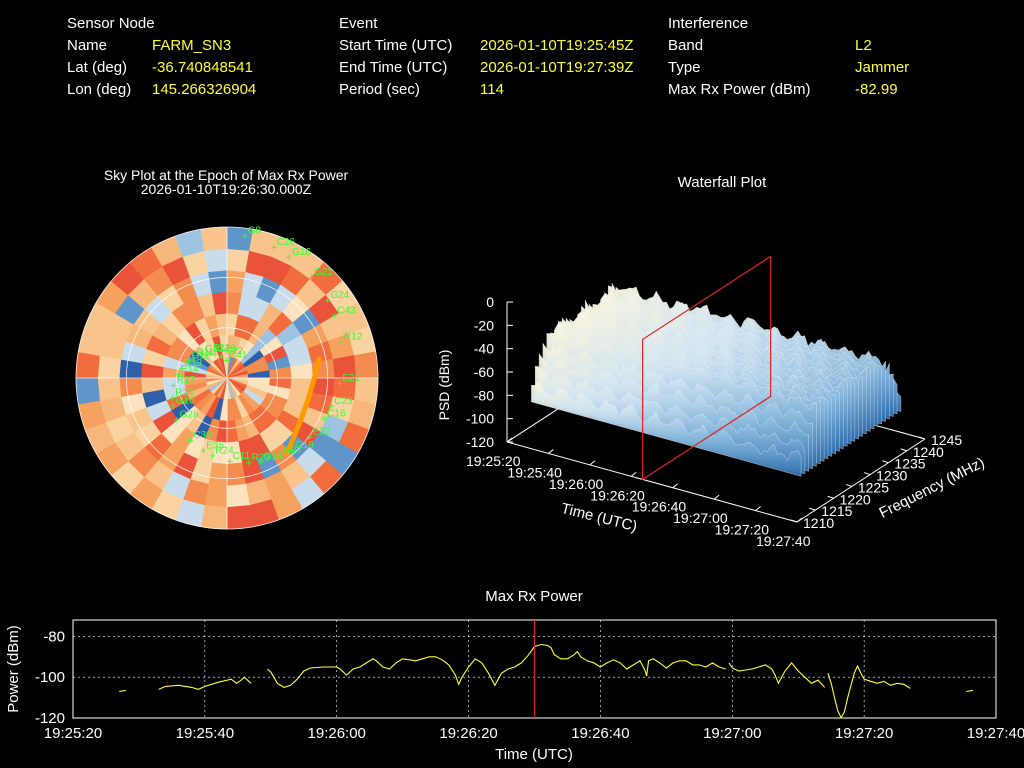  What do you see at coordinates (599, 517) in the screenshot?
I see `waterfall-x-label: Time (UTC)` at bounding box center [599, 517].